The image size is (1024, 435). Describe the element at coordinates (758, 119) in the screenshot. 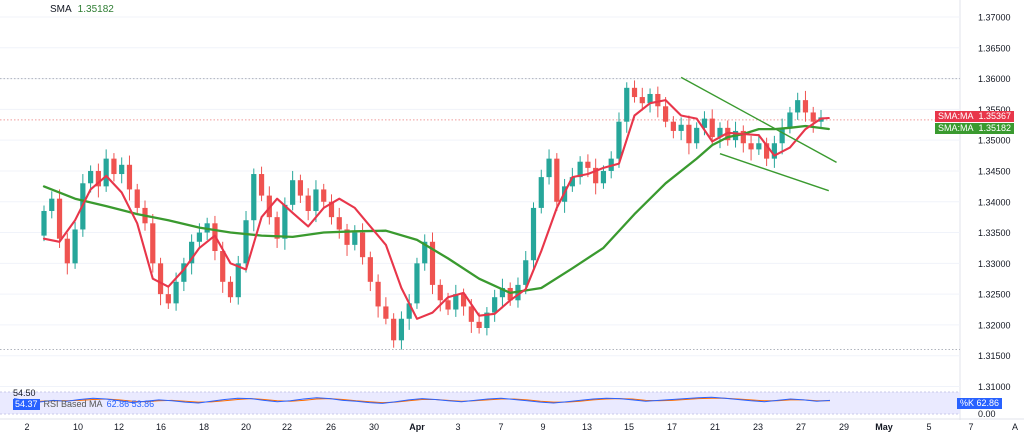

I see `trend-line` at that location.